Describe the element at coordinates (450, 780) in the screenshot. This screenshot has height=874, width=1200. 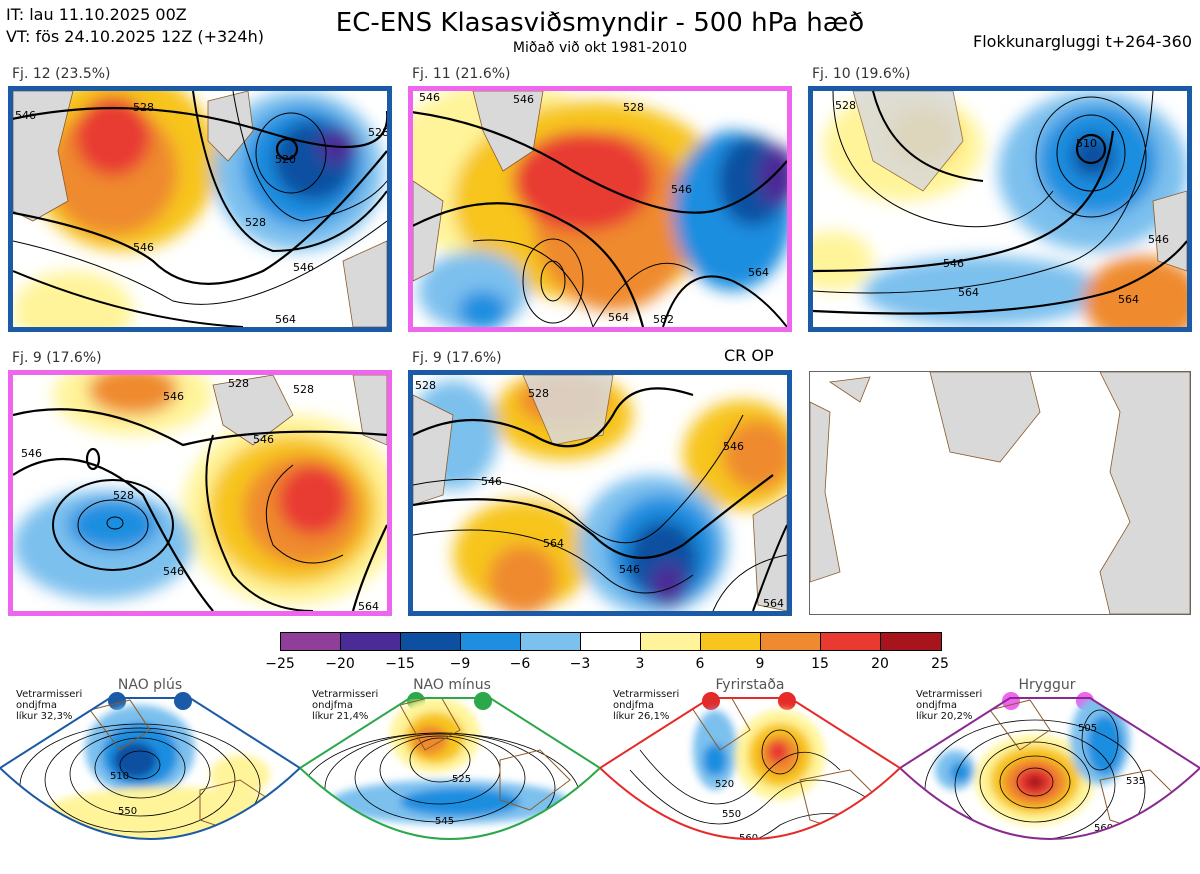
I see `regime-2-map: 525 545 565` at that location.